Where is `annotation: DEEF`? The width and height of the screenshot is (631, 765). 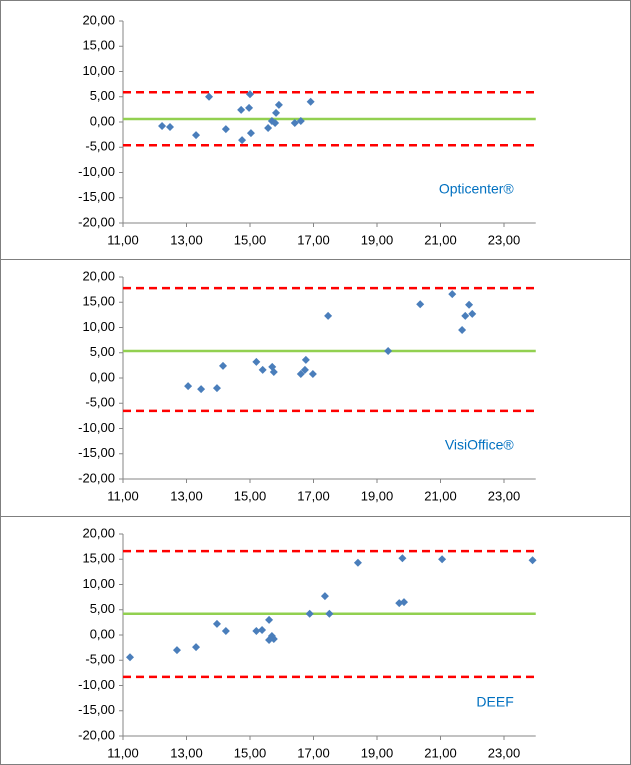 annotation: DEEF is located at coordinates (494, 702).